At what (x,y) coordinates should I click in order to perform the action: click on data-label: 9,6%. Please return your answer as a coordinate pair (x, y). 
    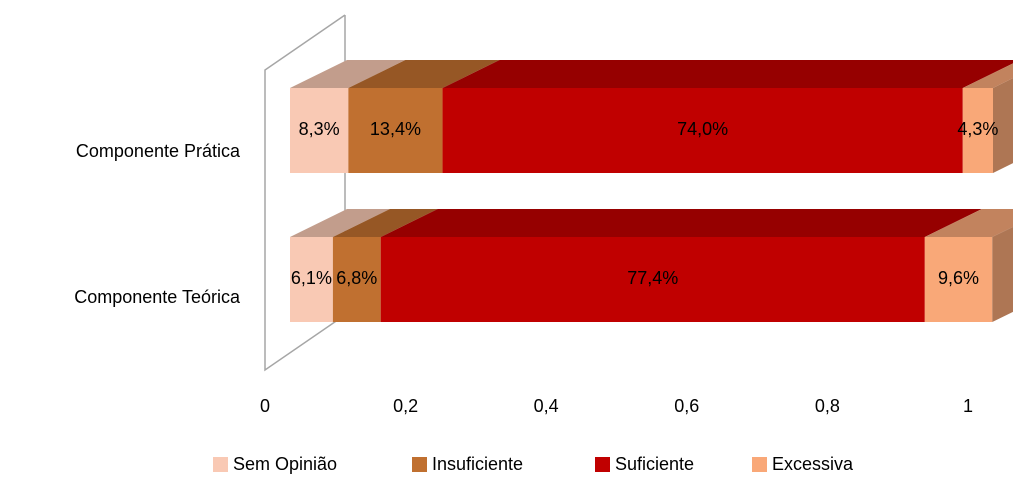
    Looking at the image, I should click on (958, 278).